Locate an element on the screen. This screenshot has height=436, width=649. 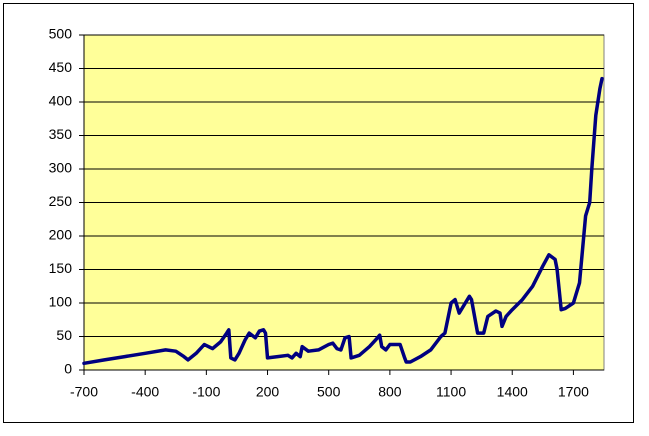
x-tick-label: -100 is located at coordinates (206, 392).